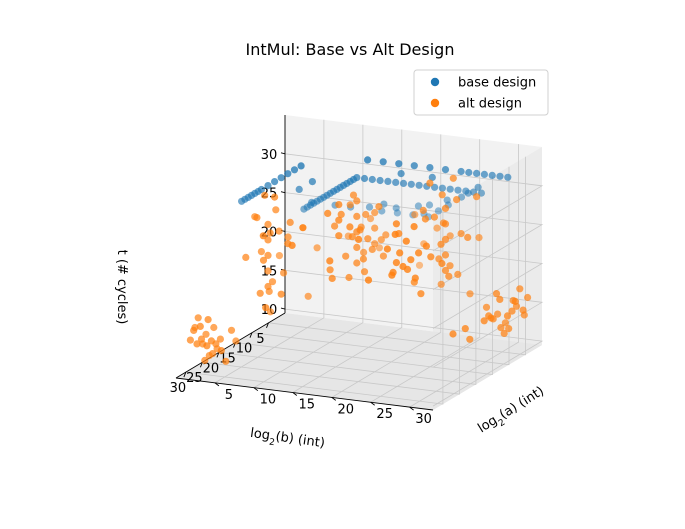 This screenshot has height=529, width=685. What do you see at coordinates (244, 349) in the screenshot?
I see `y-tick-label: 10` at bounding box center [244, 349].